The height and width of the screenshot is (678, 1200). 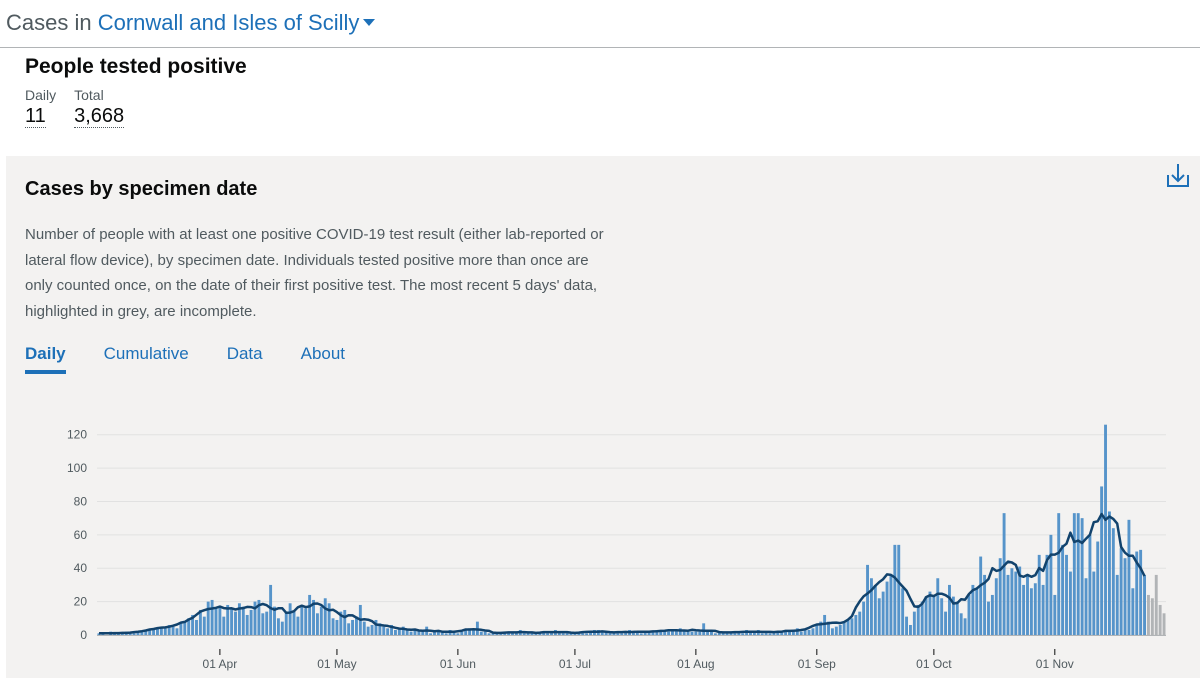 I want to click on tab-data: Data, so click(x=244, y=353).